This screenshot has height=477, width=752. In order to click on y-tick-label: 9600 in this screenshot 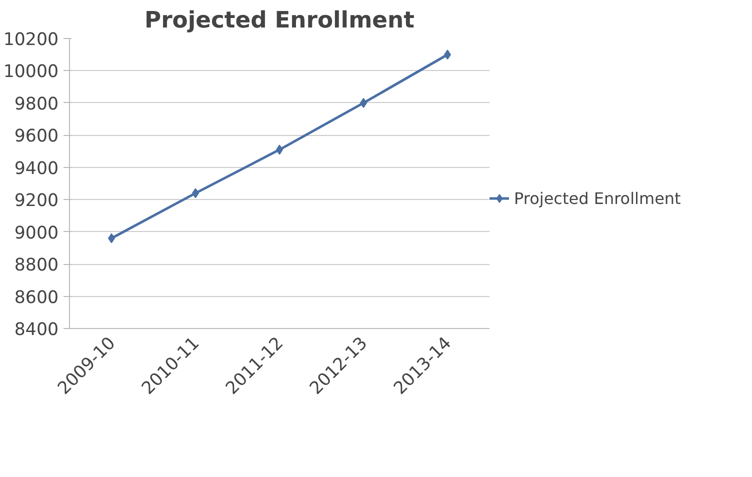, I will do `click(36, 136)`.